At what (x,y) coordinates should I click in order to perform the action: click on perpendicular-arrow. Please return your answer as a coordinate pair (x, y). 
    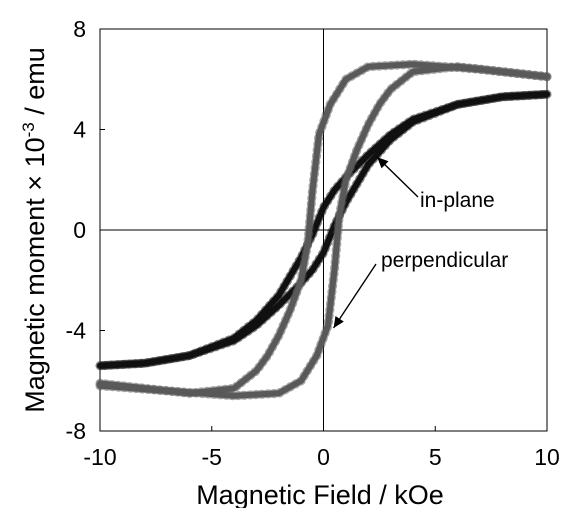
    Looking at the image, I should click on (354, 296).